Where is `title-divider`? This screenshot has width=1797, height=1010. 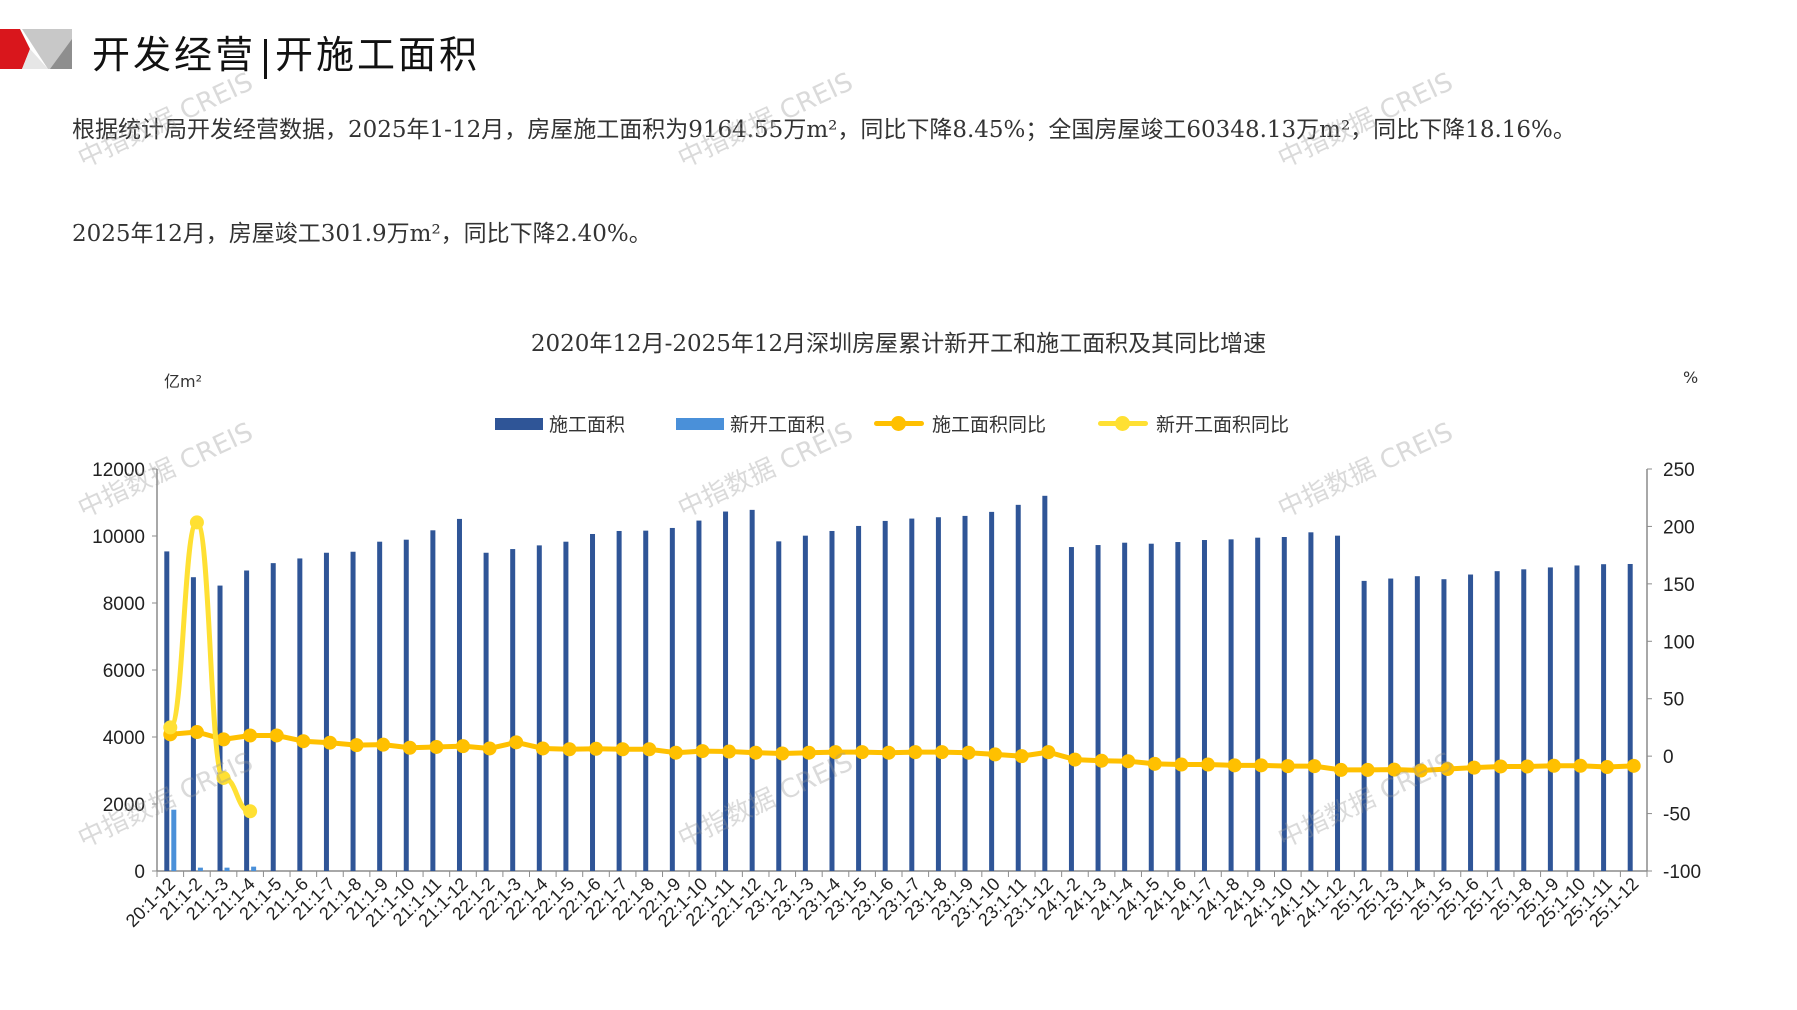 title-divider is located at coordinates (266, 58).